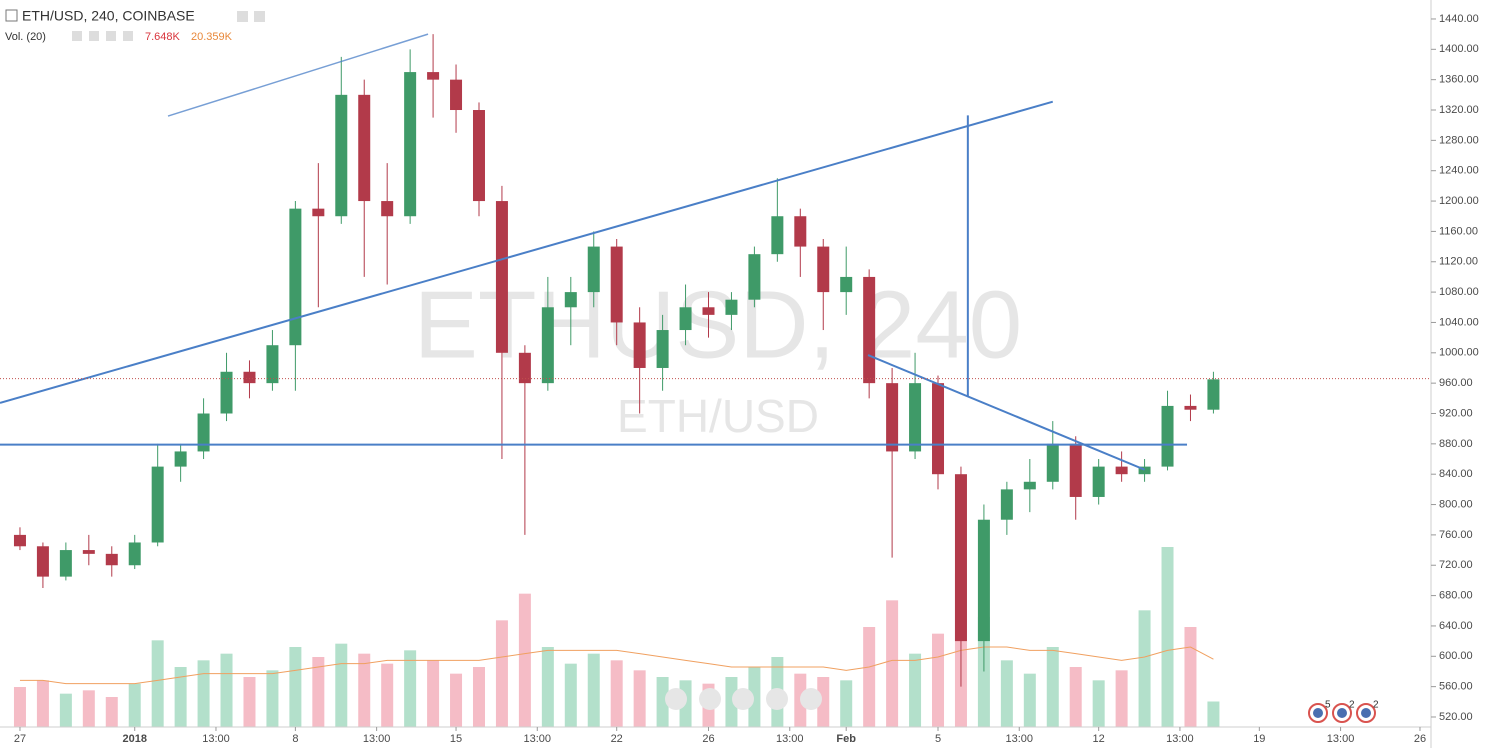 This screenshot has height=748, width=1489. I want to click on event-count: 2, so click(1376, 705).